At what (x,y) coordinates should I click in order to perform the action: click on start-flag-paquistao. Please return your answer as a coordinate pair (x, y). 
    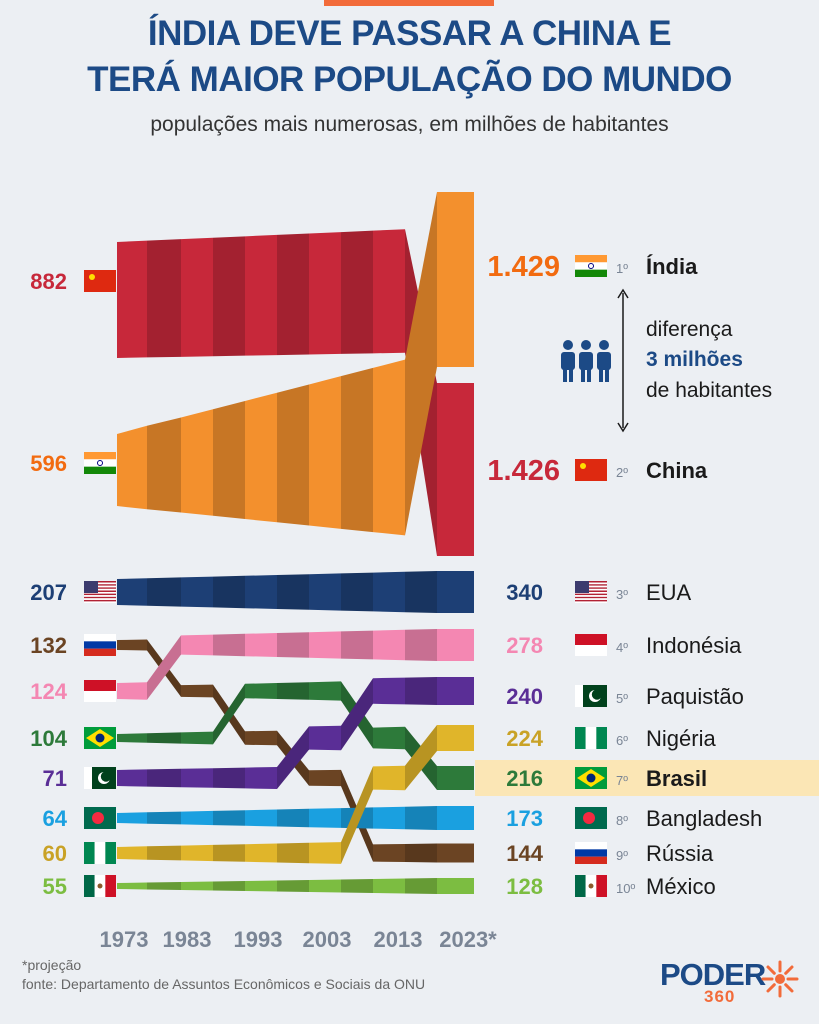
    Looking at the image, I should click on (100, 778).